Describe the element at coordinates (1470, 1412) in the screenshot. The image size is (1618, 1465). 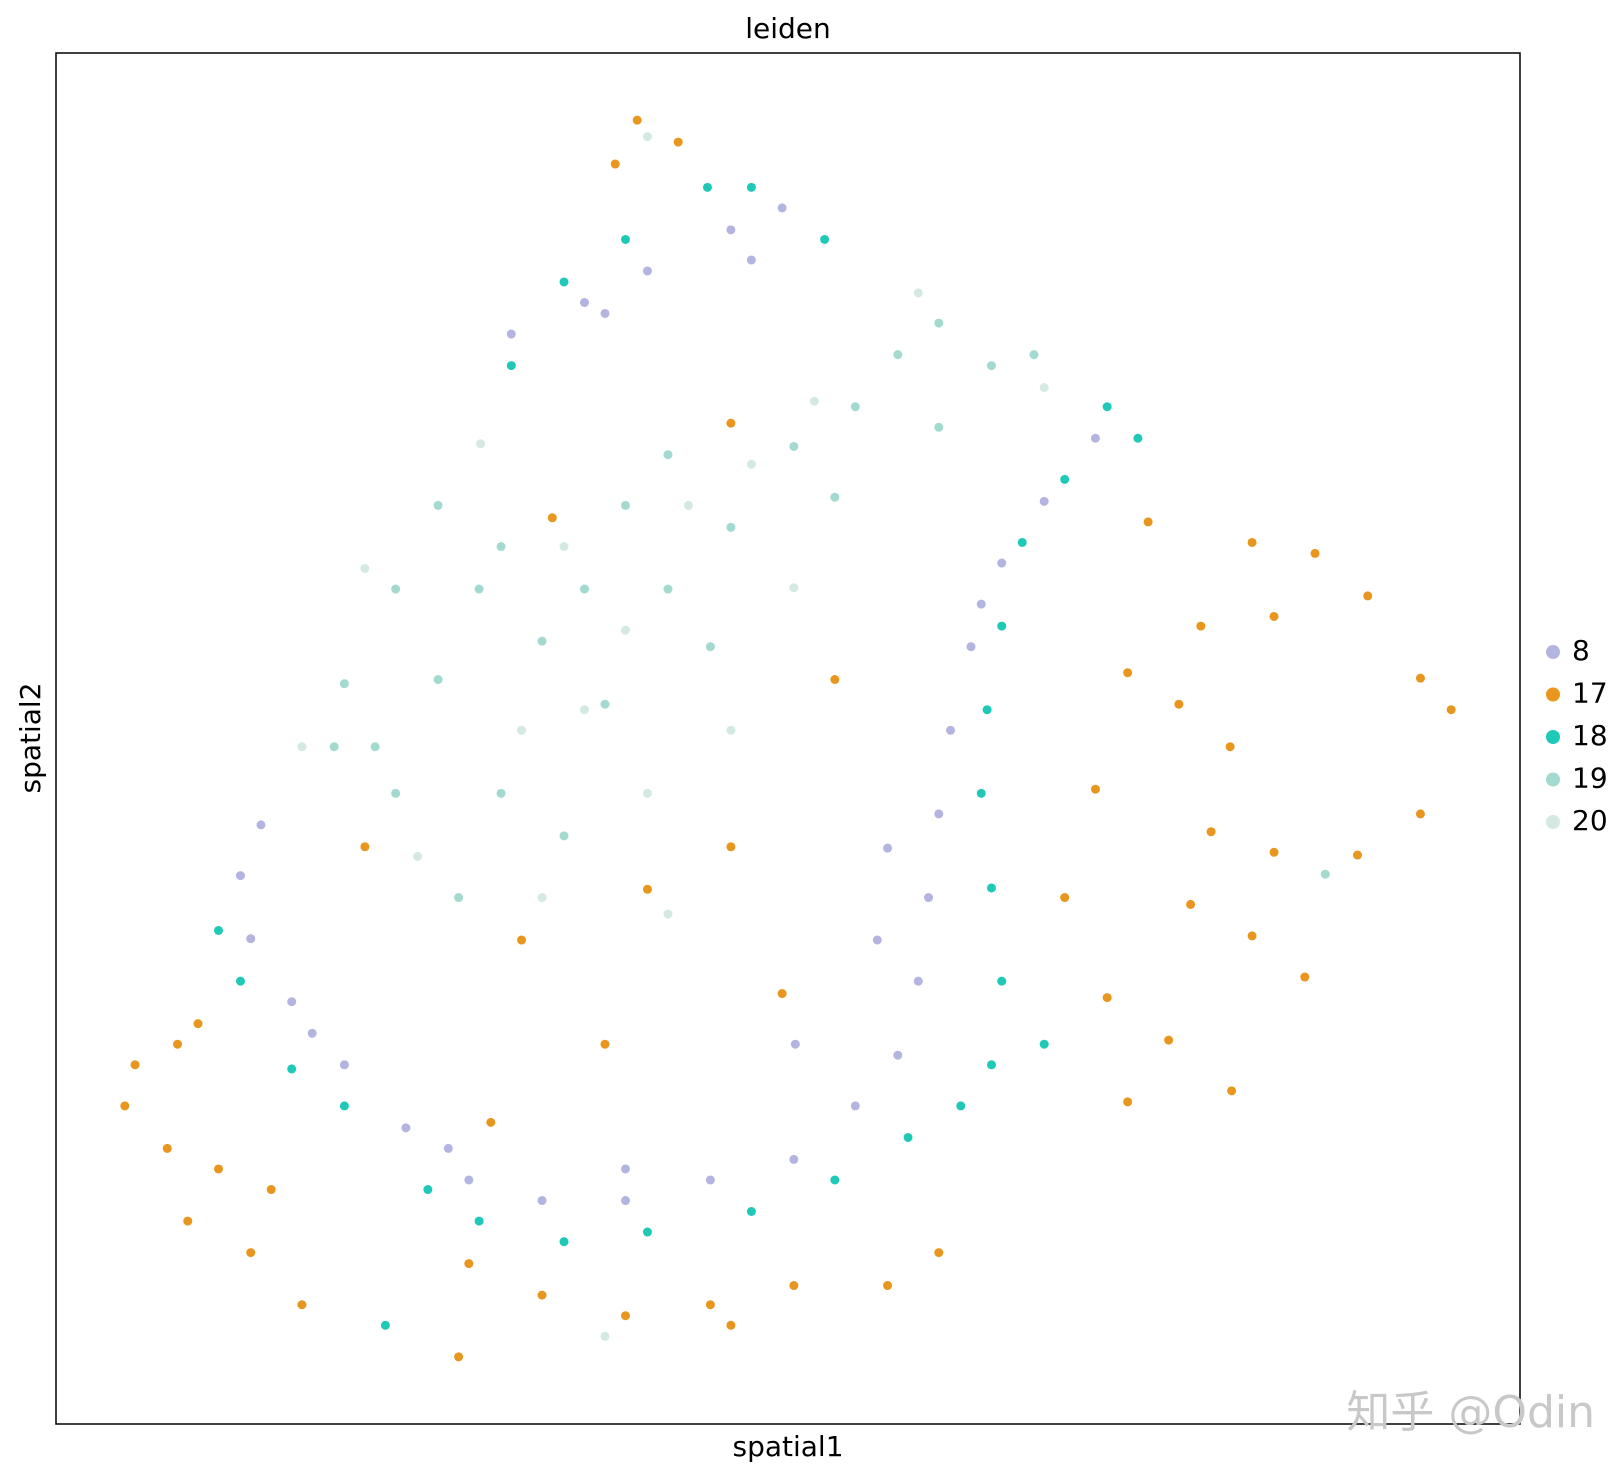
I see `watermark: 知乎 @Odin` at that location.